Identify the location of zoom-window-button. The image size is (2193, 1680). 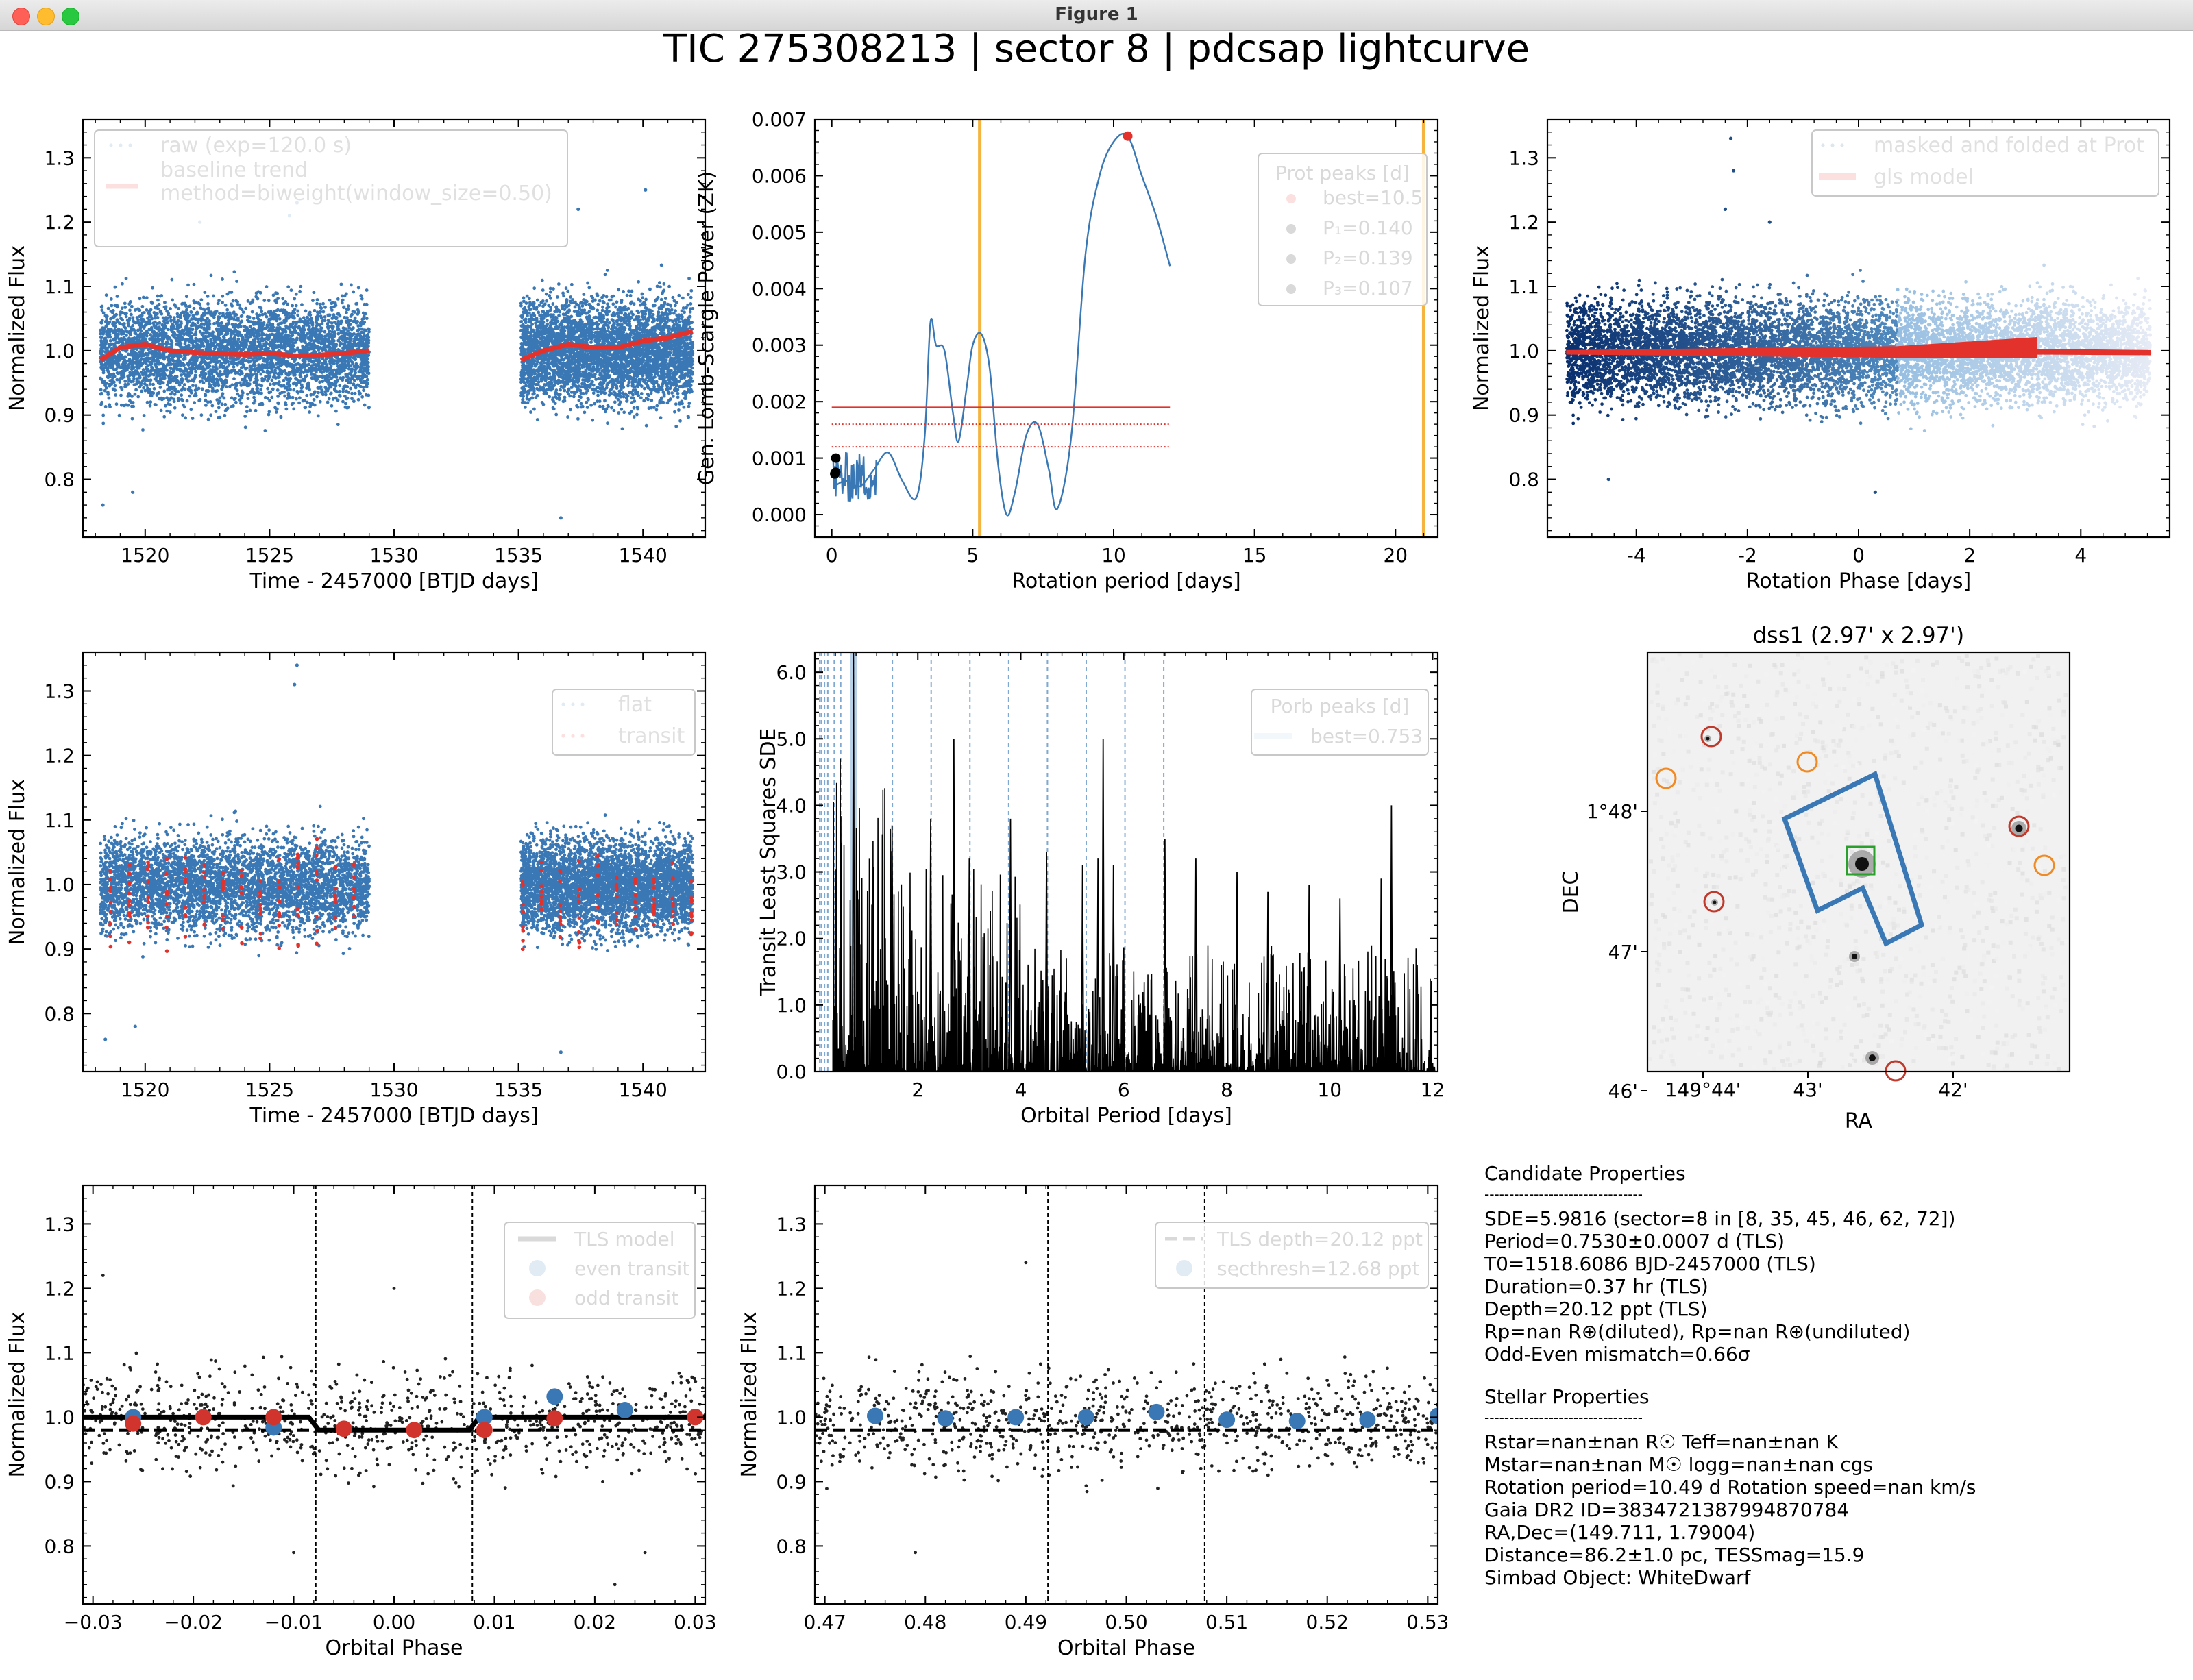
(70, 16).